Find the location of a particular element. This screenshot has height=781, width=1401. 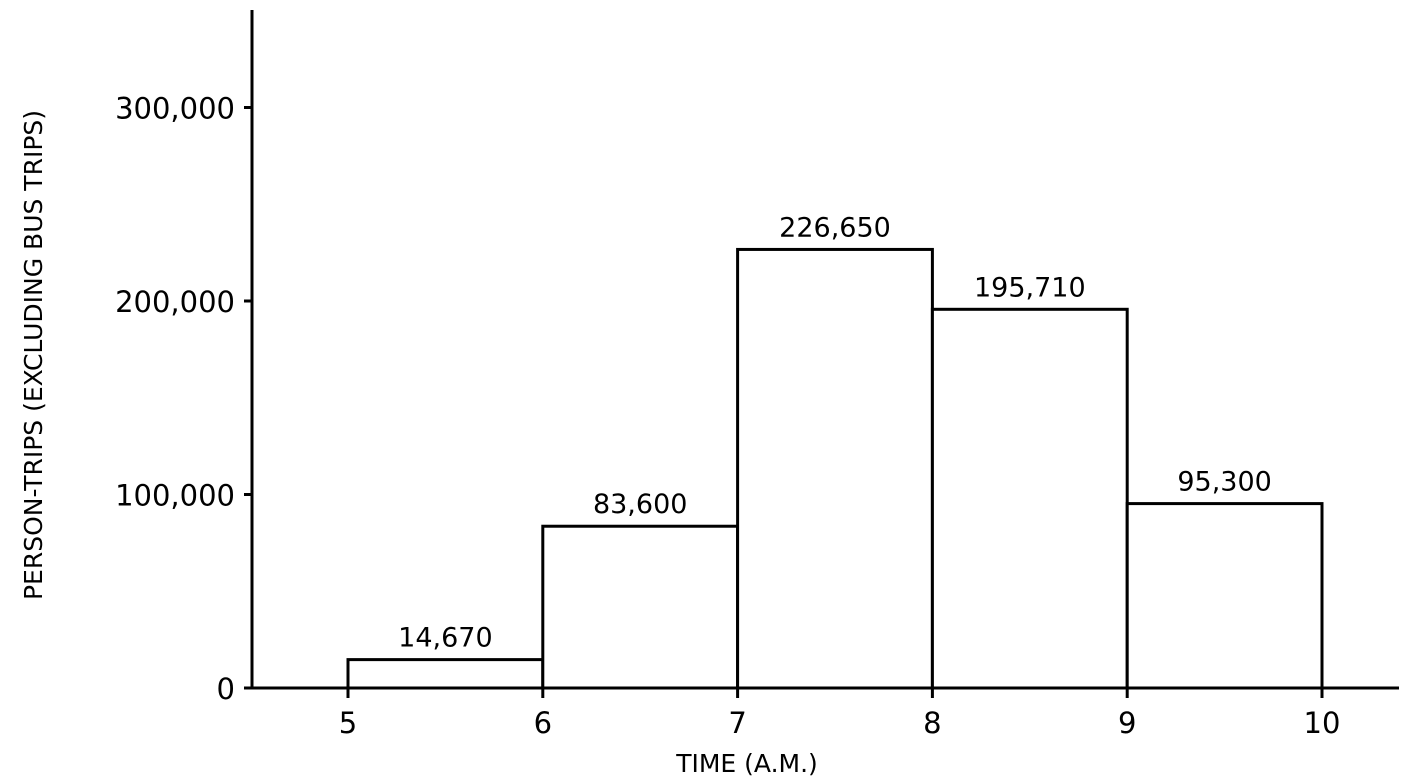

x-tick-label: 6 is located at coordinates (543, 723).